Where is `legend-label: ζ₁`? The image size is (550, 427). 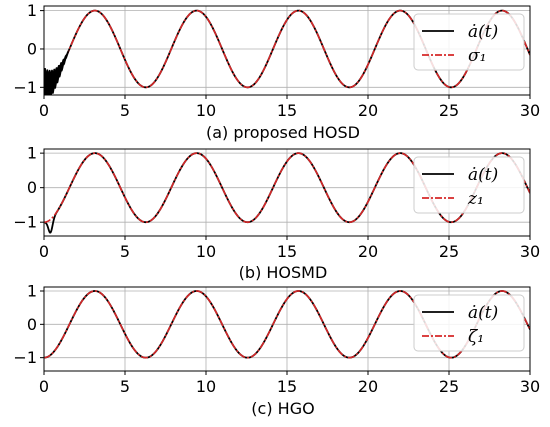
legend-label: ζ₁ is located at coordinates (476, 337).